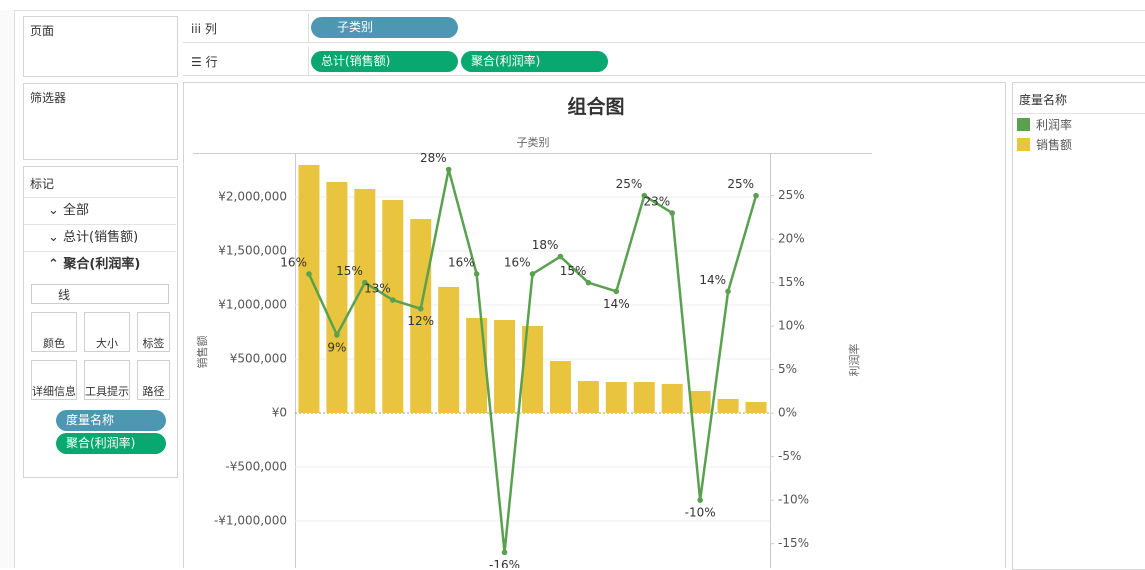 The height and width of the screenshot is (570, 1145). I want to click on shelf-label-text: 列, so click(210, 29).